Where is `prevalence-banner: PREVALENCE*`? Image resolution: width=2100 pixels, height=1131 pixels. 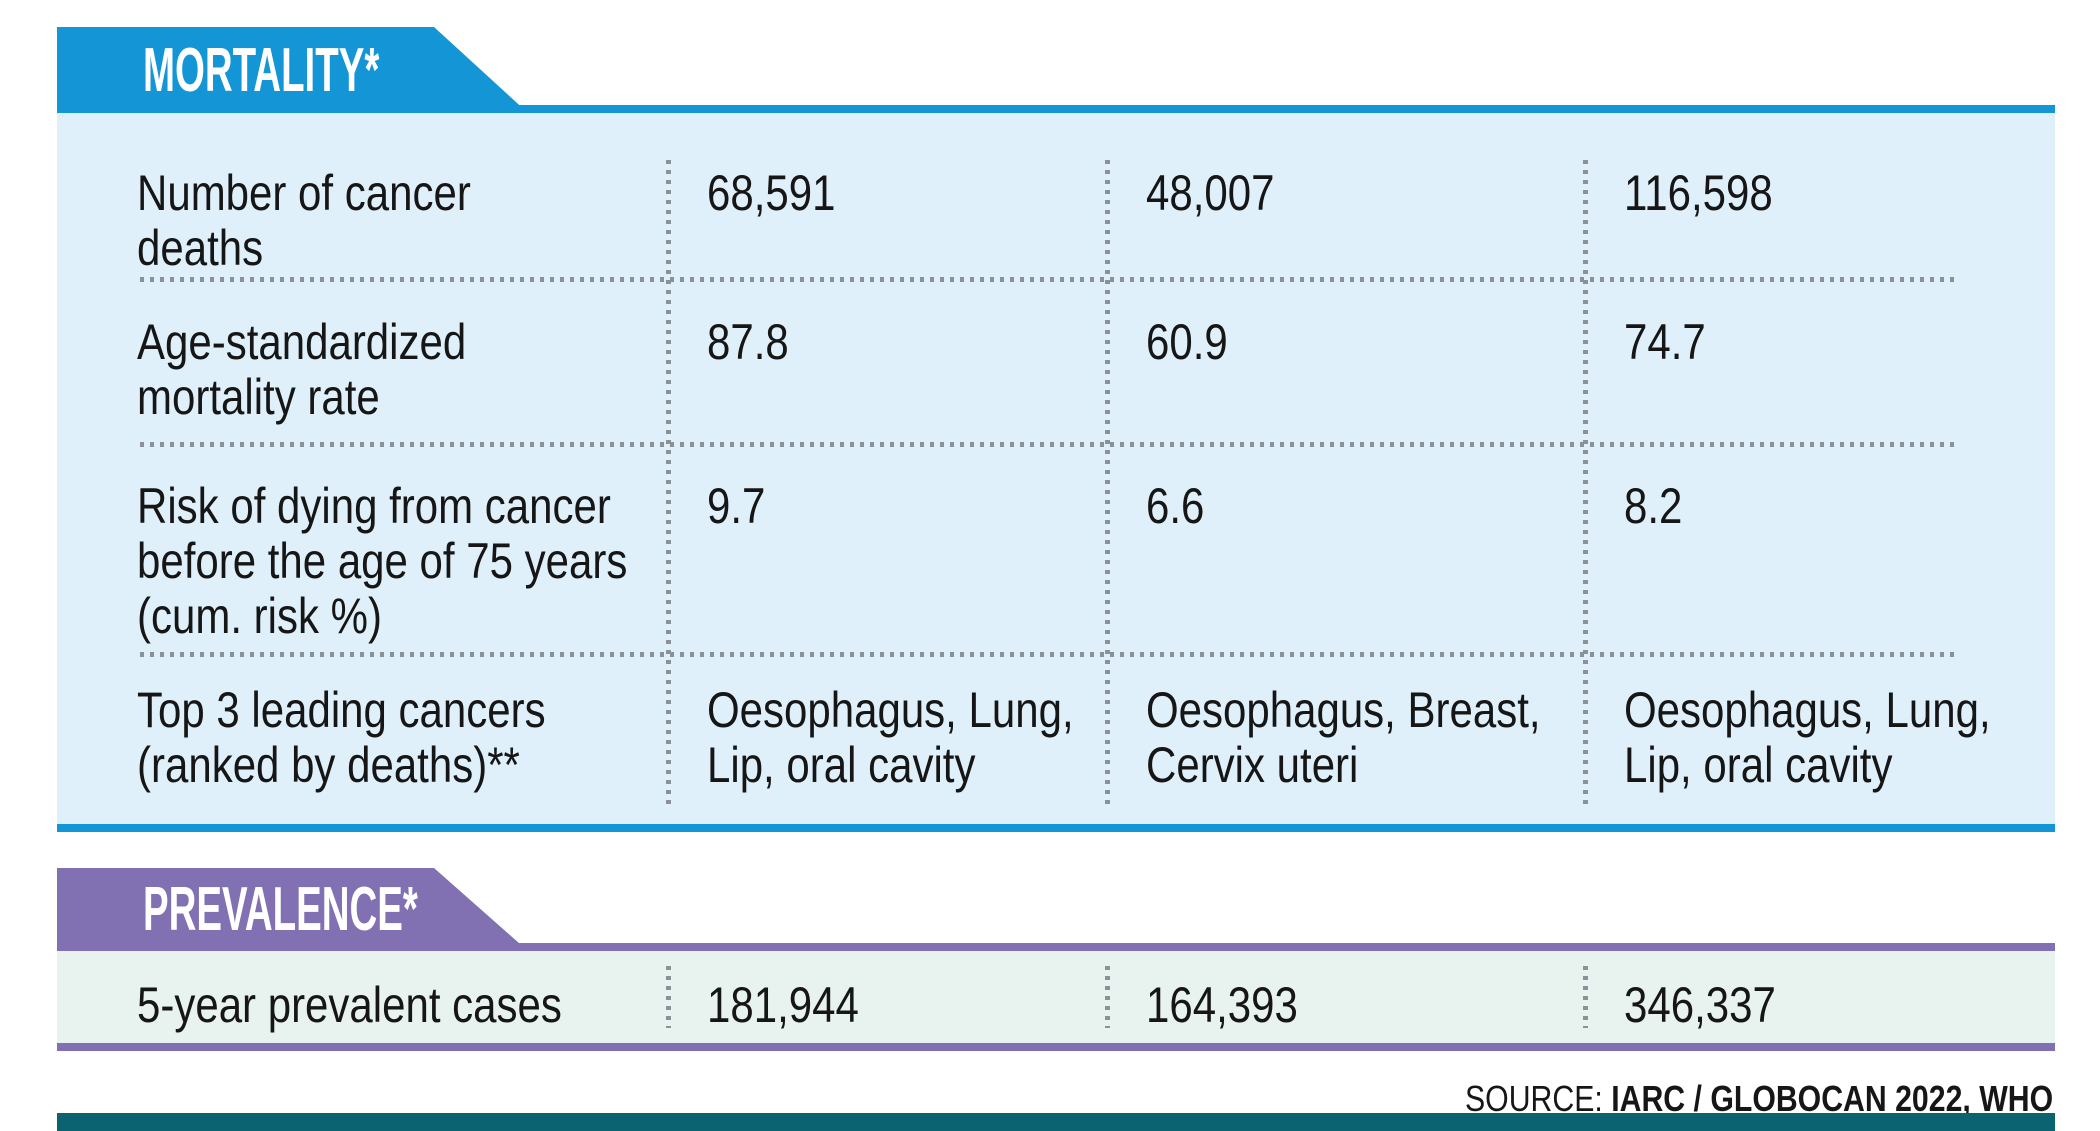
prevalence-banner: PREVALENCE* is located at coordinates (292, 909).